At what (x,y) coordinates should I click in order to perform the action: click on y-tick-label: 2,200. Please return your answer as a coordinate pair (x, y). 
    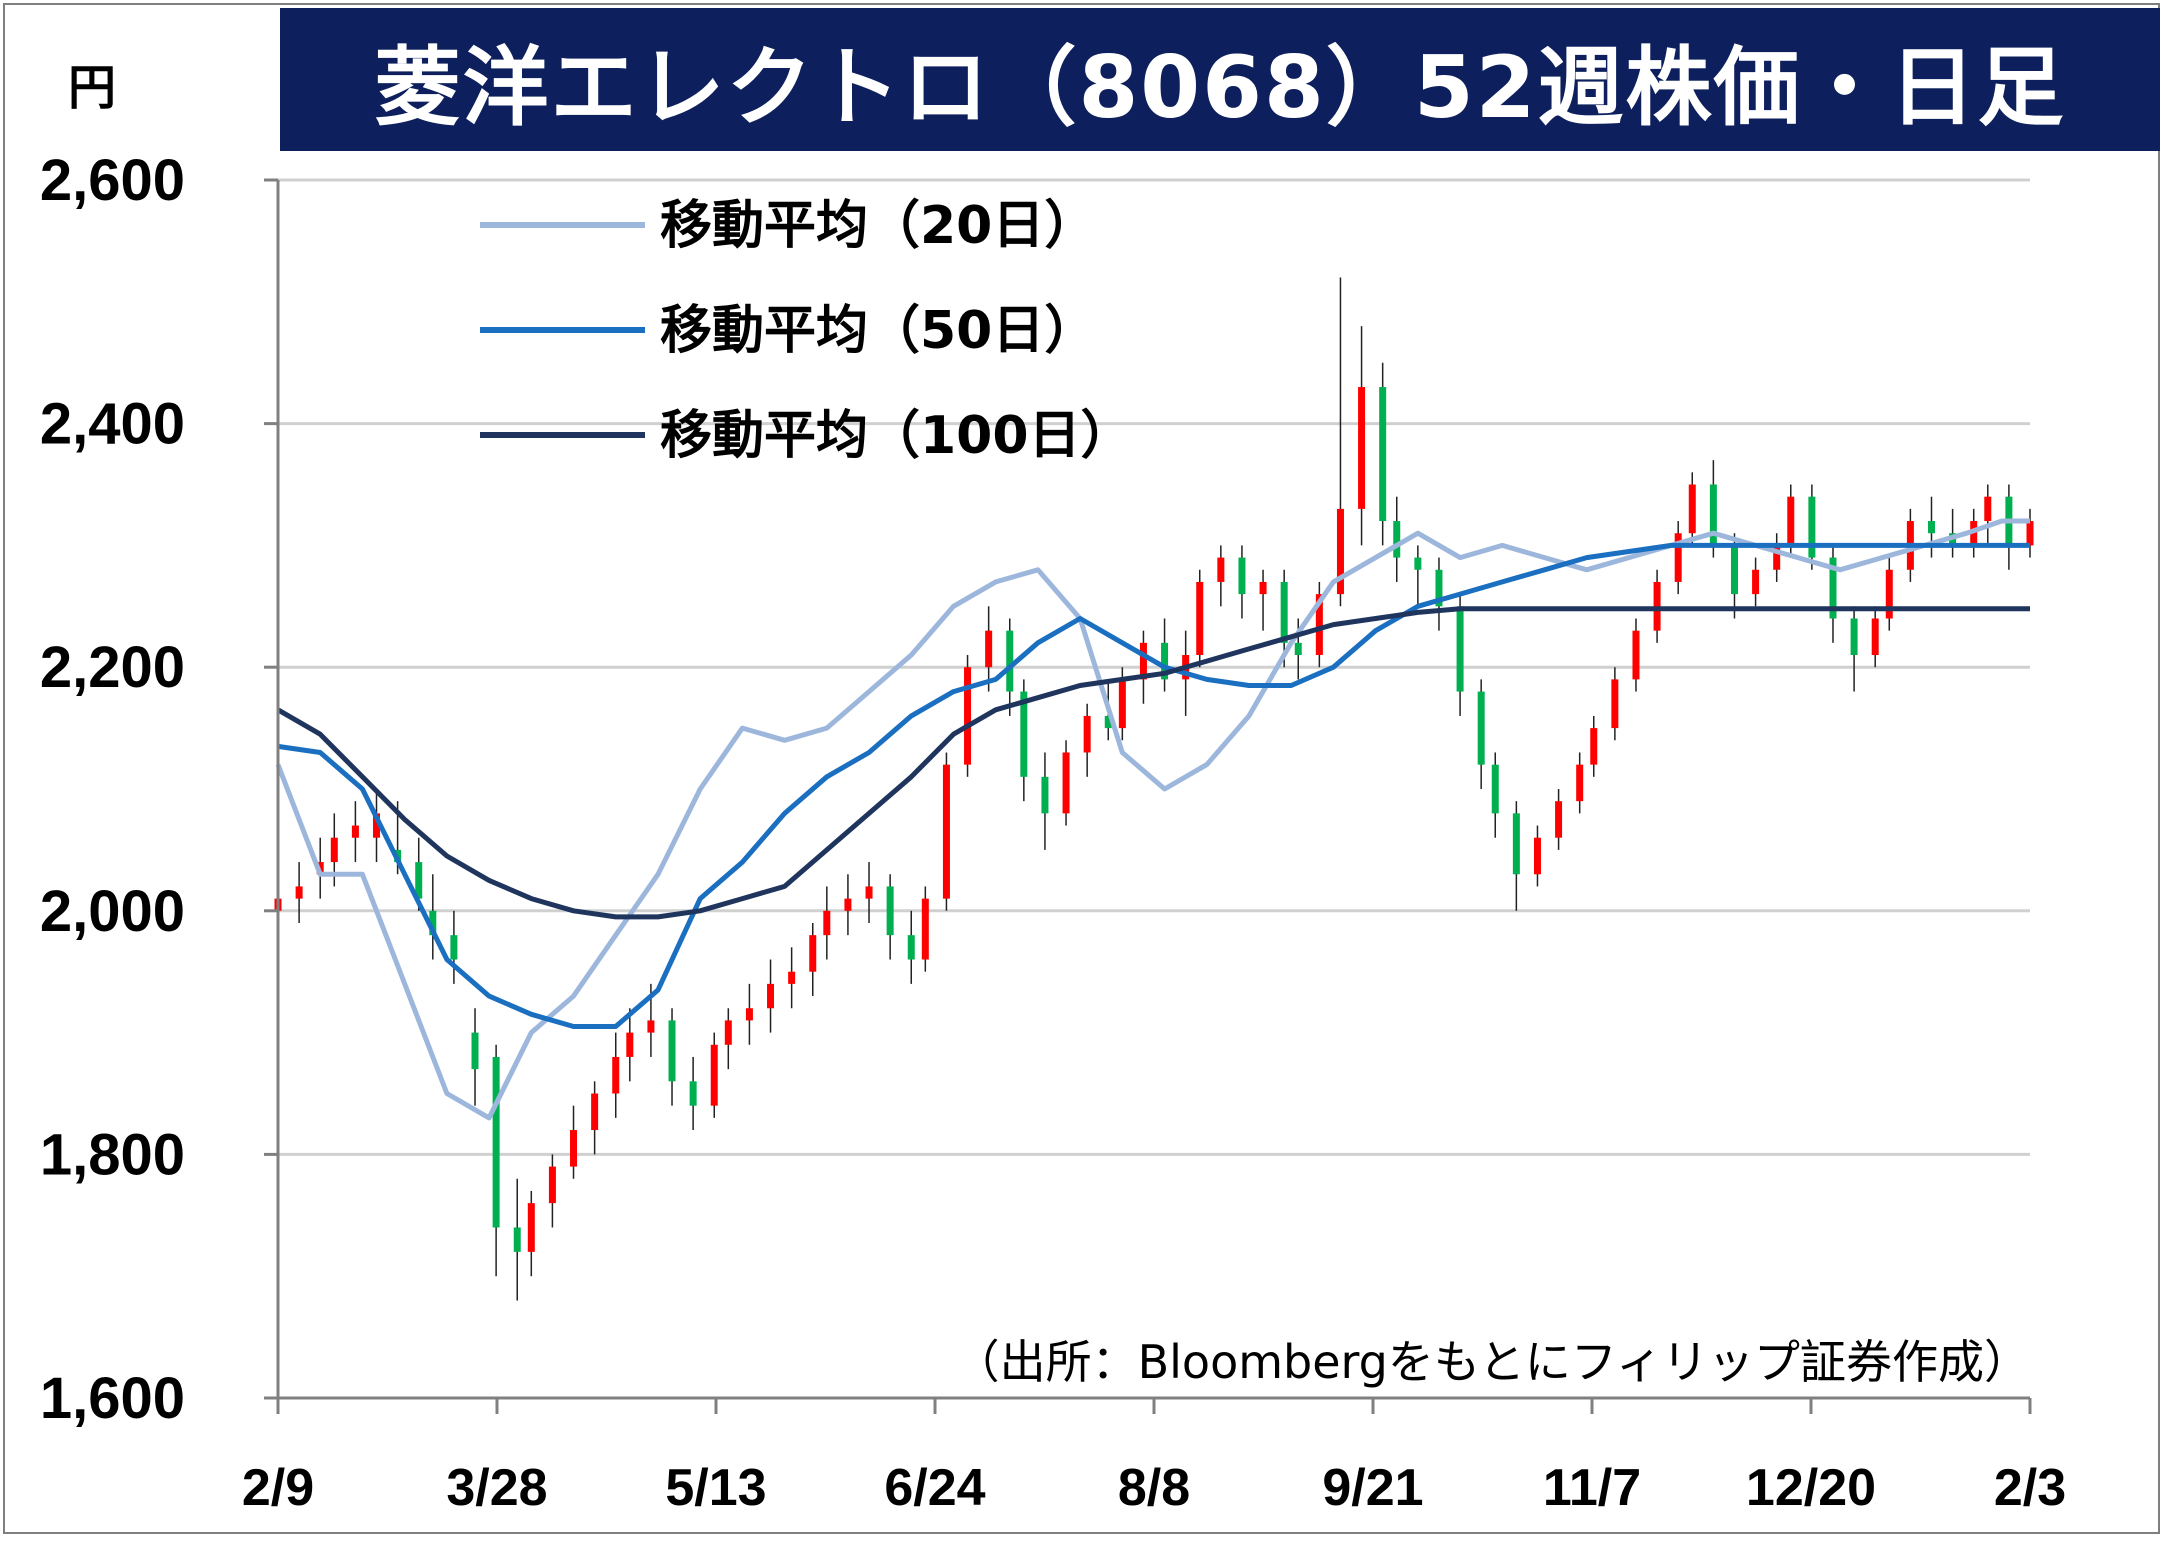
    Looking at the image, I should click on (112, 667).